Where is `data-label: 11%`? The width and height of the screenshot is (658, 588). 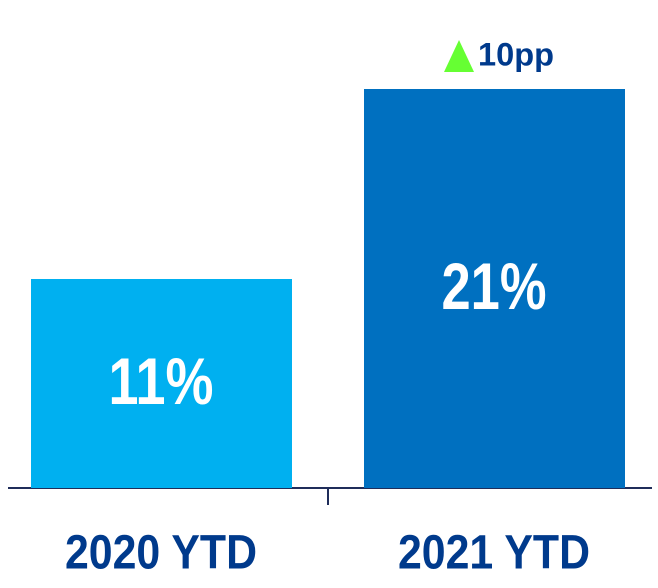
data-label: 11% is located at coordinates (161, 381).